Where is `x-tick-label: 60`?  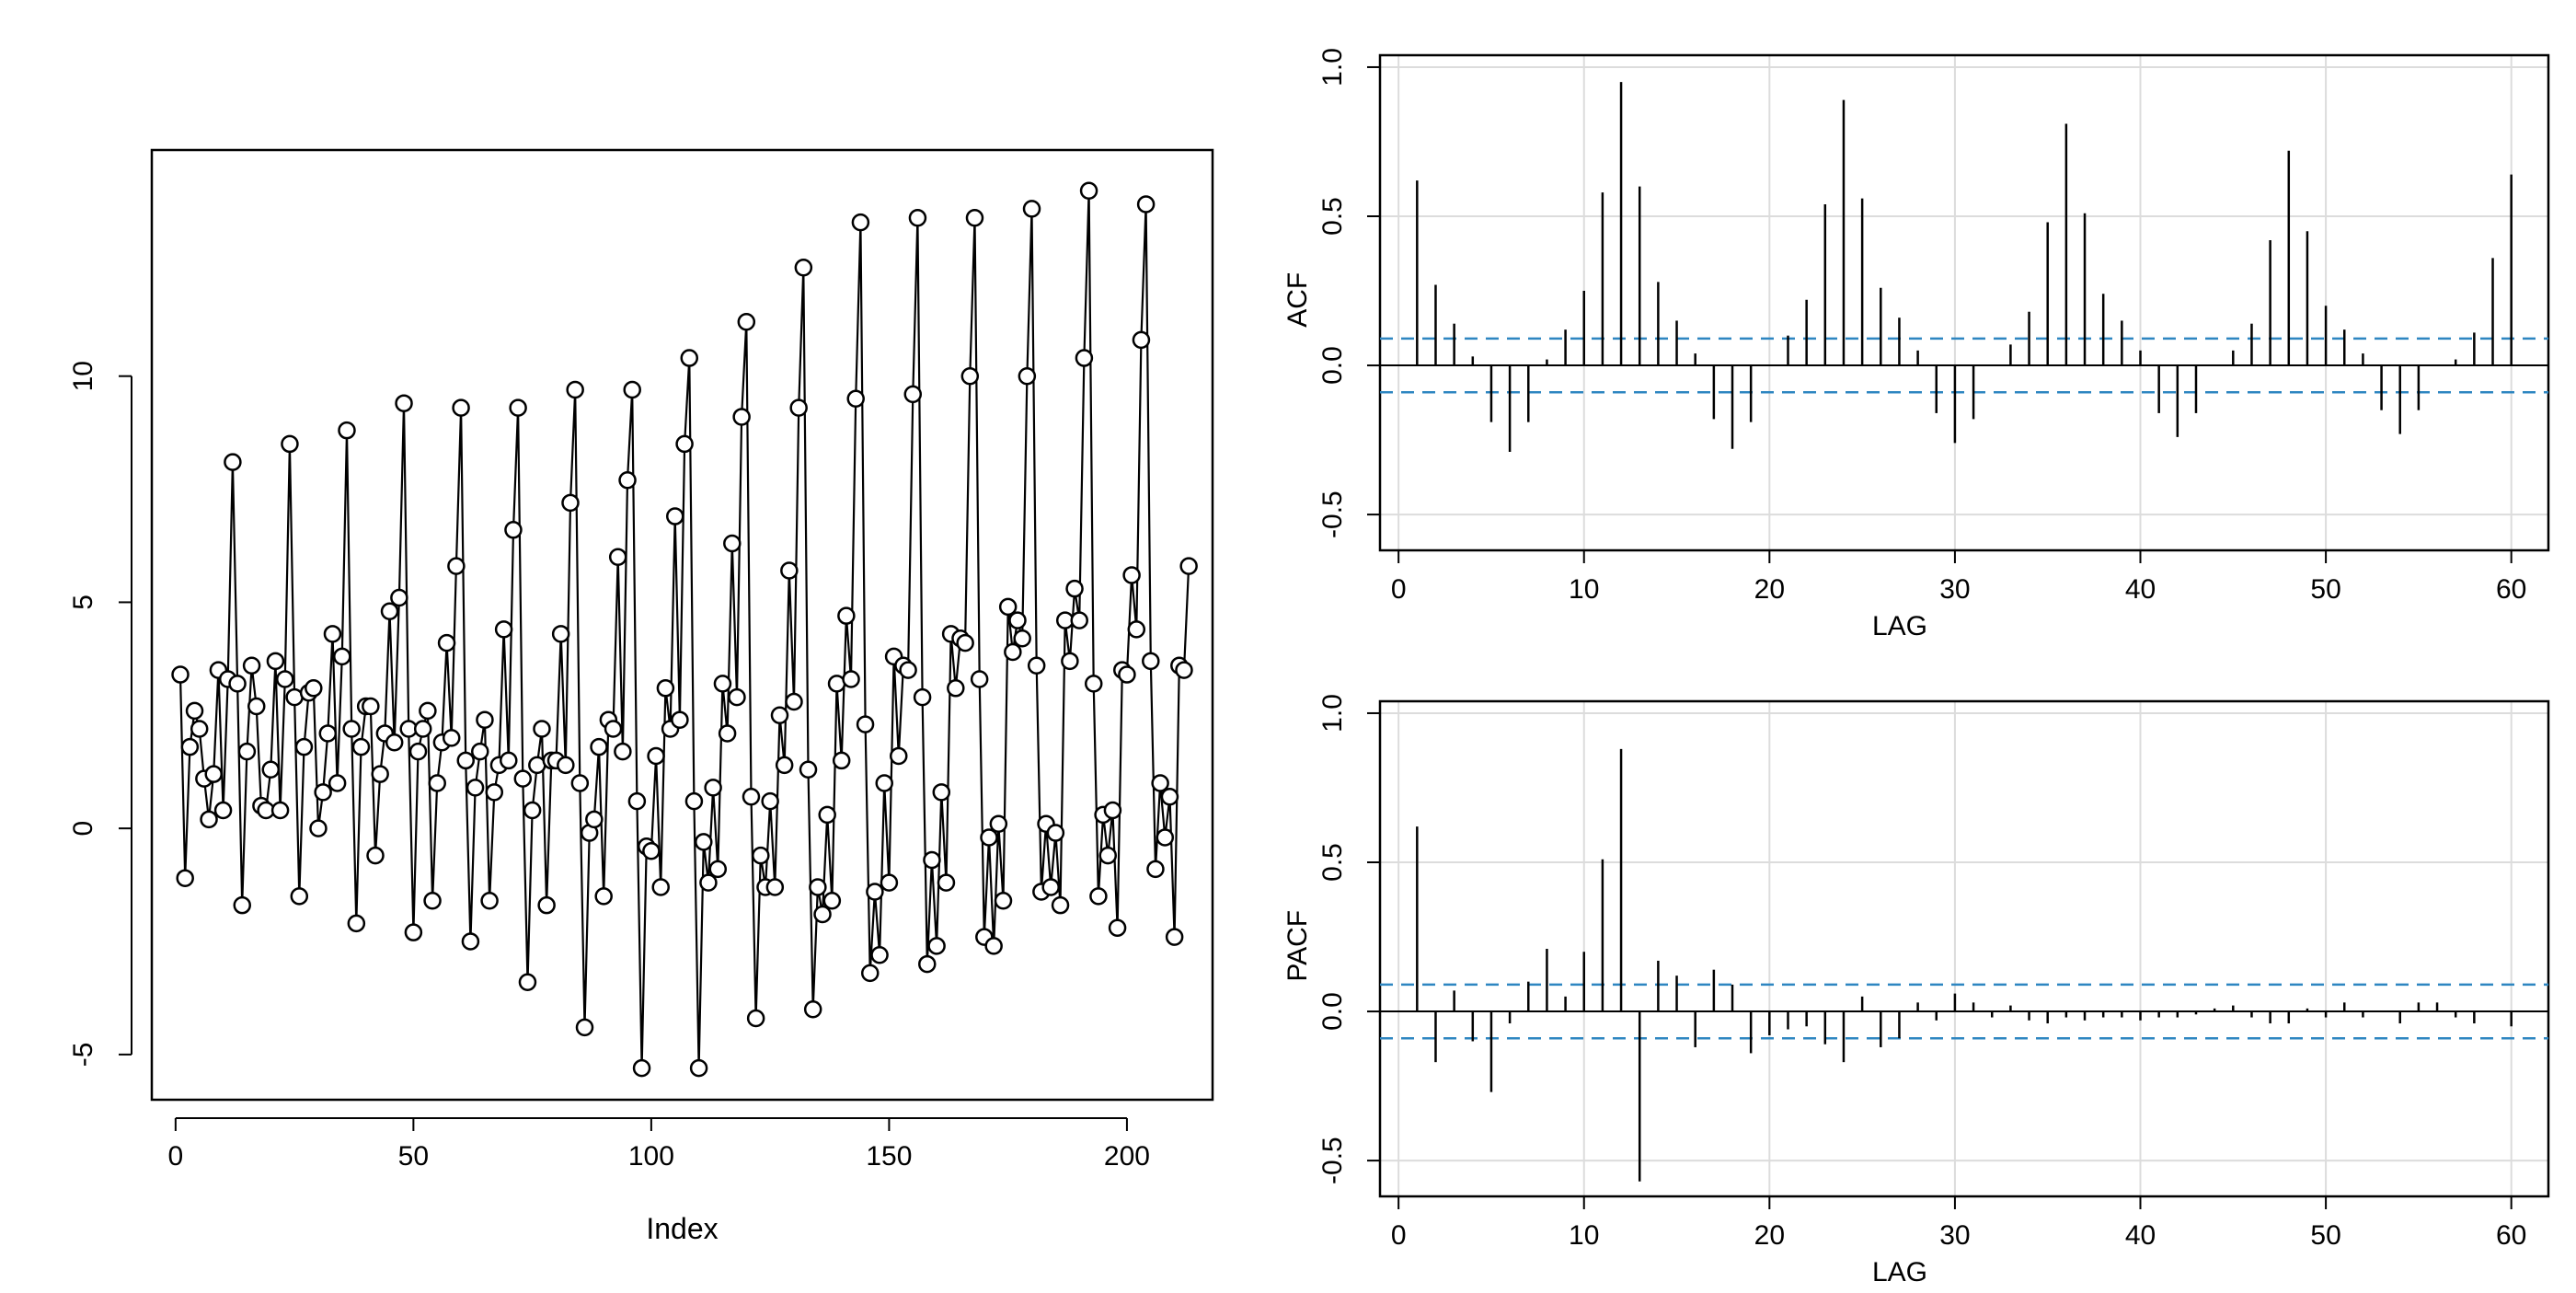 x-tick-label: 60 is located at coordinates (2511, 589).